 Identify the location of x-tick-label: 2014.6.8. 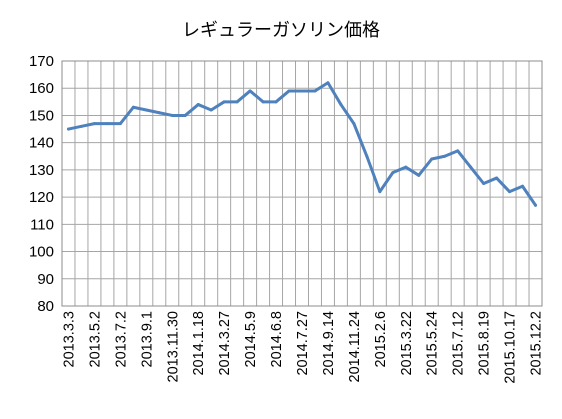
(277, 339).